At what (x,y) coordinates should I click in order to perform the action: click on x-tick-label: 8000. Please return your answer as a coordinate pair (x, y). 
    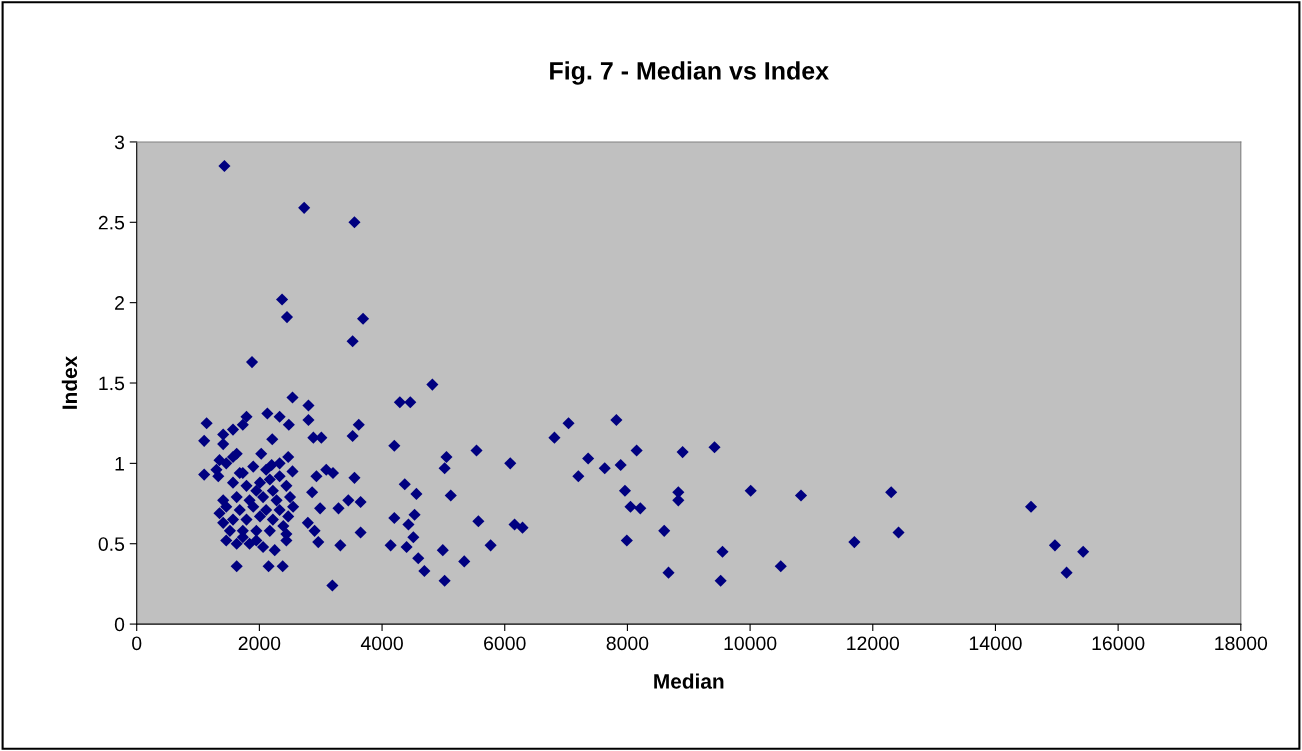
    Looking at the image, I should click on (627, 643).